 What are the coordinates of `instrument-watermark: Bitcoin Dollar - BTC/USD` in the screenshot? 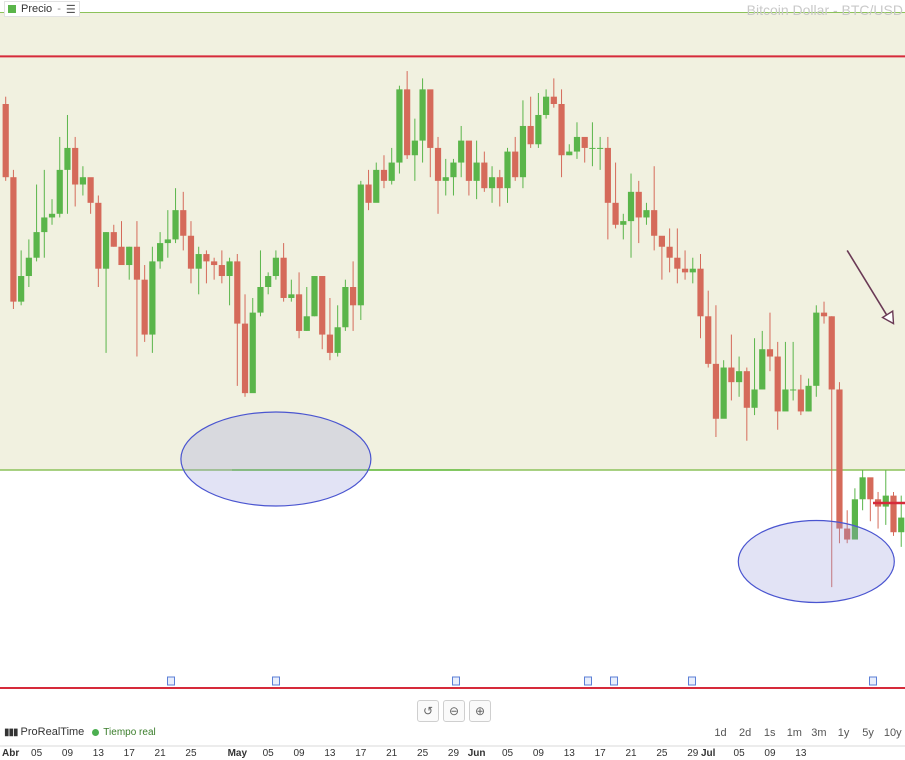 It's located at (824, 10).